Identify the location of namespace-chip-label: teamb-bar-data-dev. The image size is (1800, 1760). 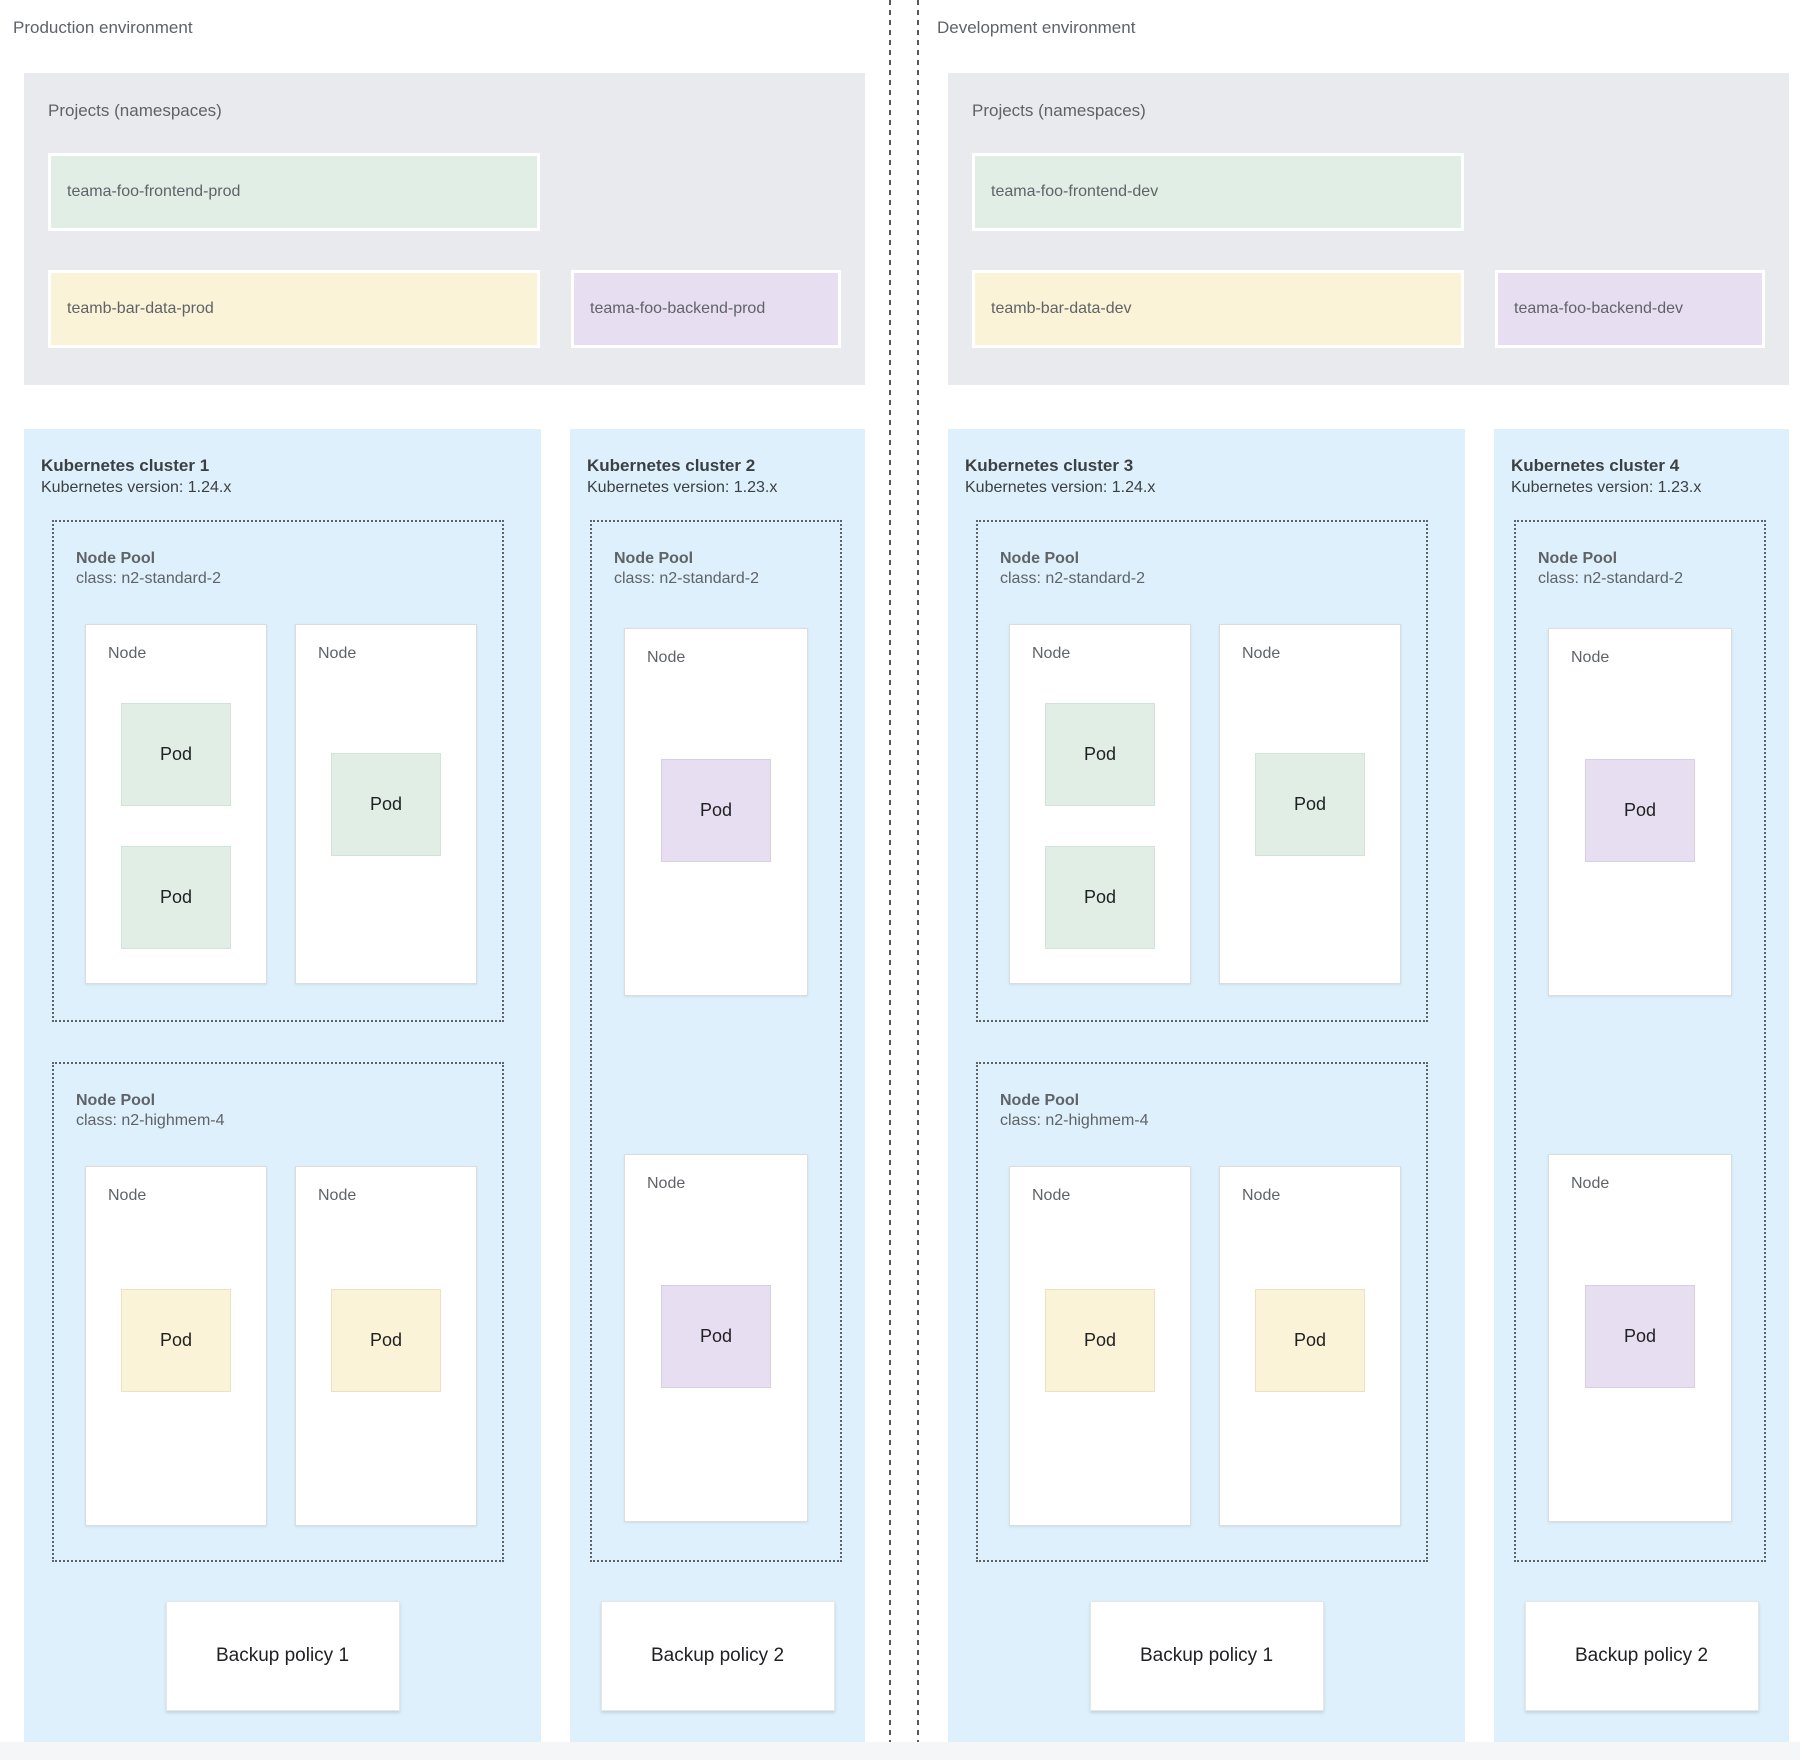
(1061, 308).